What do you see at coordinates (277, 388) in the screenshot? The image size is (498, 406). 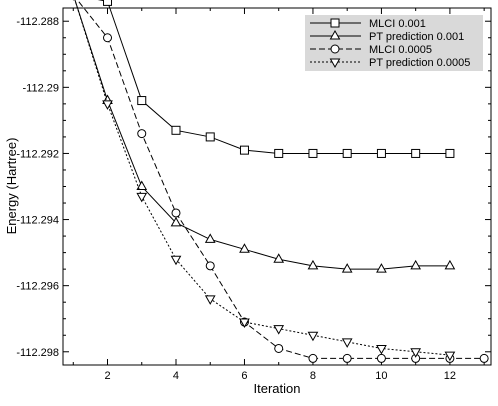 I see `x-axis-label: Iteration` at bounding box center [277, 388].